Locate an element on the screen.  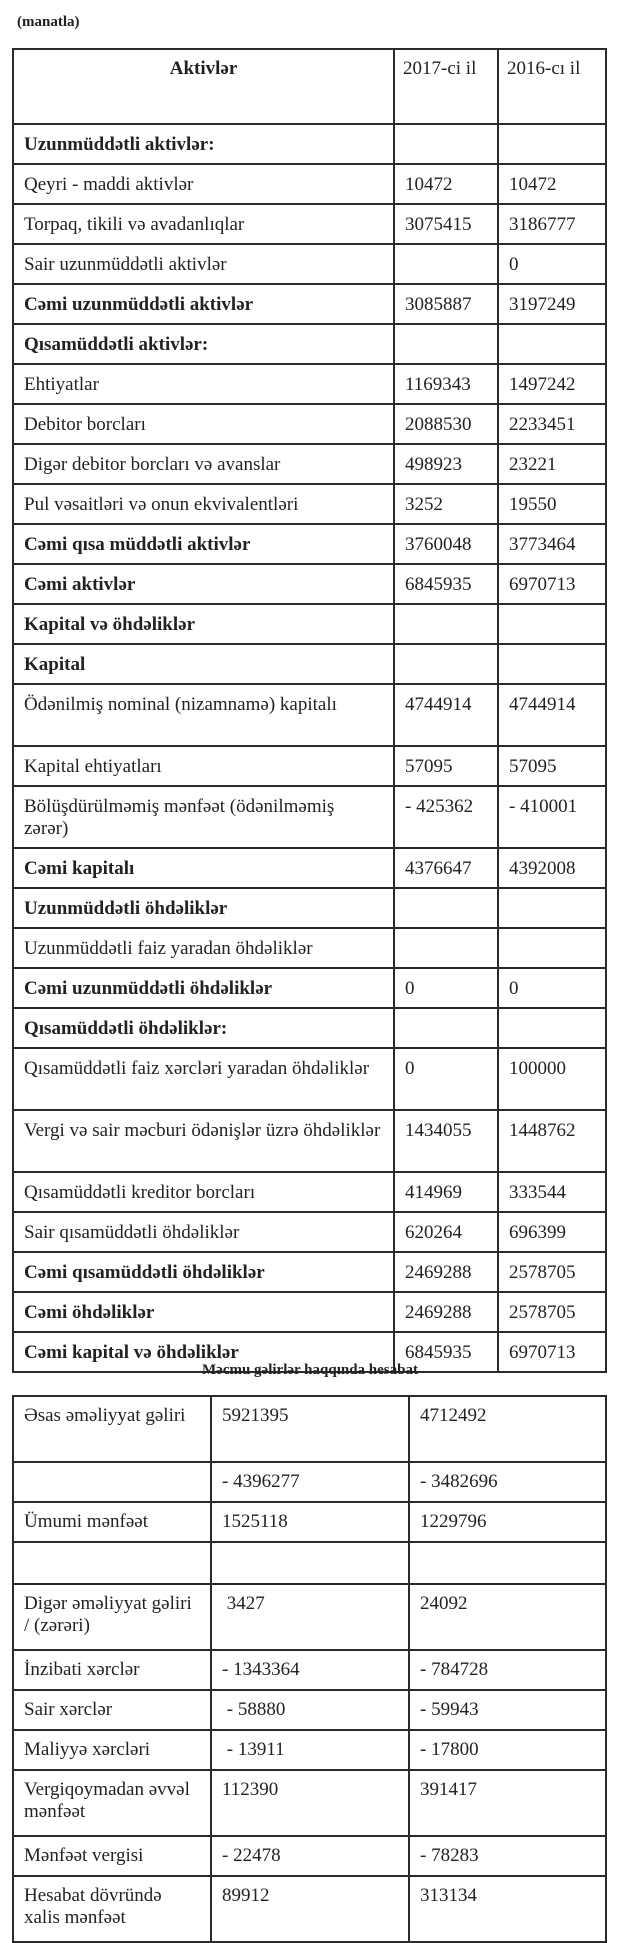
value-2017: 1434055 is located at coordinates (446, 1141).